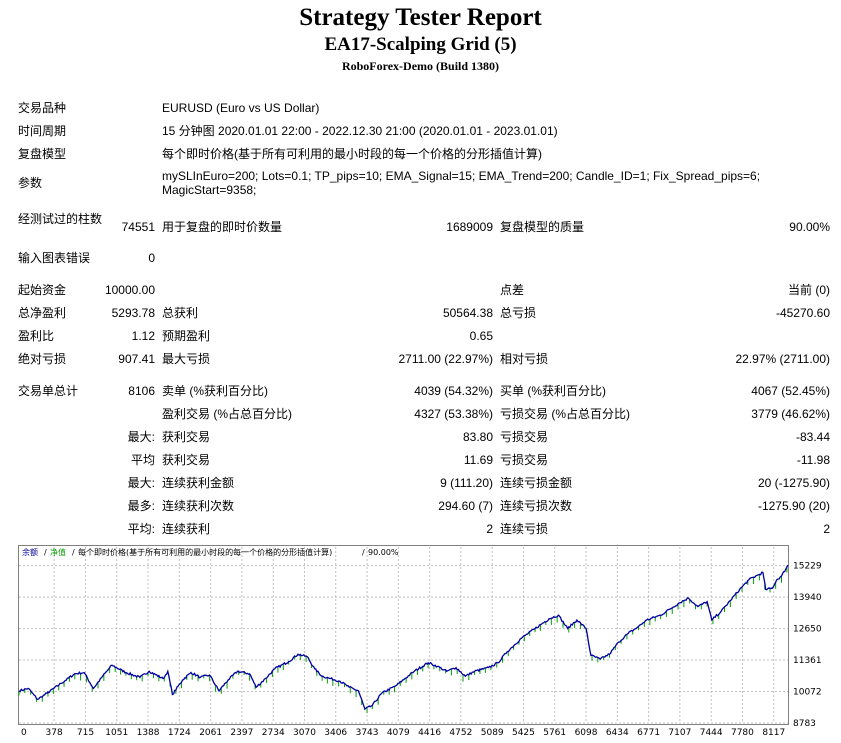 This screenshot has width=841, height=743. I want to click on y-tick-label: 10072, so click(807, 693).